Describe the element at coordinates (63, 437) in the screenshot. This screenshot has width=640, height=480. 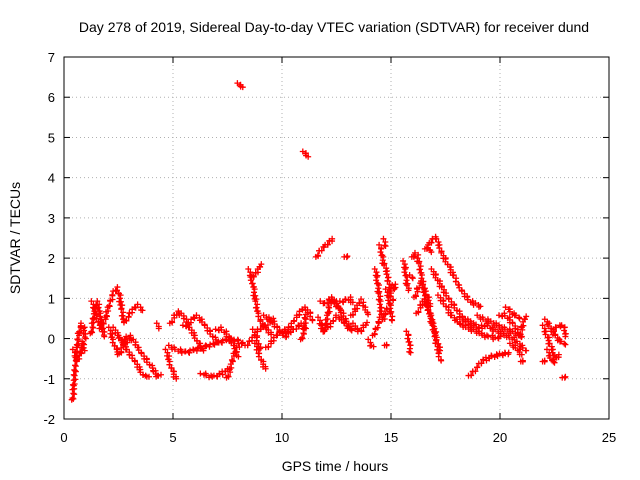
I see `x-tick-label: 0` at that location.